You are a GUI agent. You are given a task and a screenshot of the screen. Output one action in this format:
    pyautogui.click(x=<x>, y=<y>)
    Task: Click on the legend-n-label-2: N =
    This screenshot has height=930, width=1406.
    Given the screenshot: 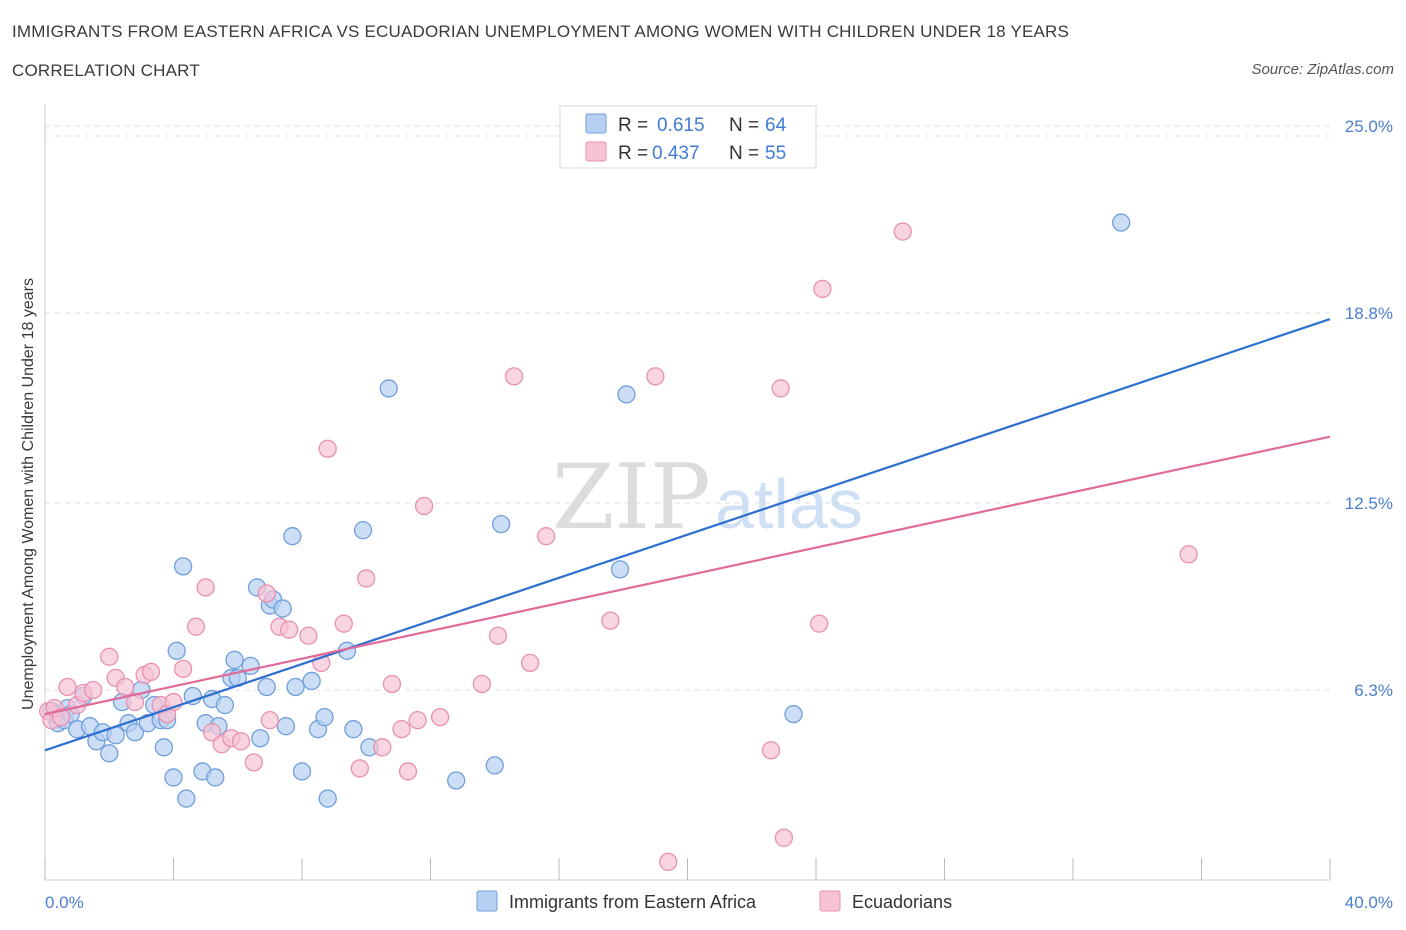 What is the action you would take?
    pyautogui.click(x=744, y=153)
    